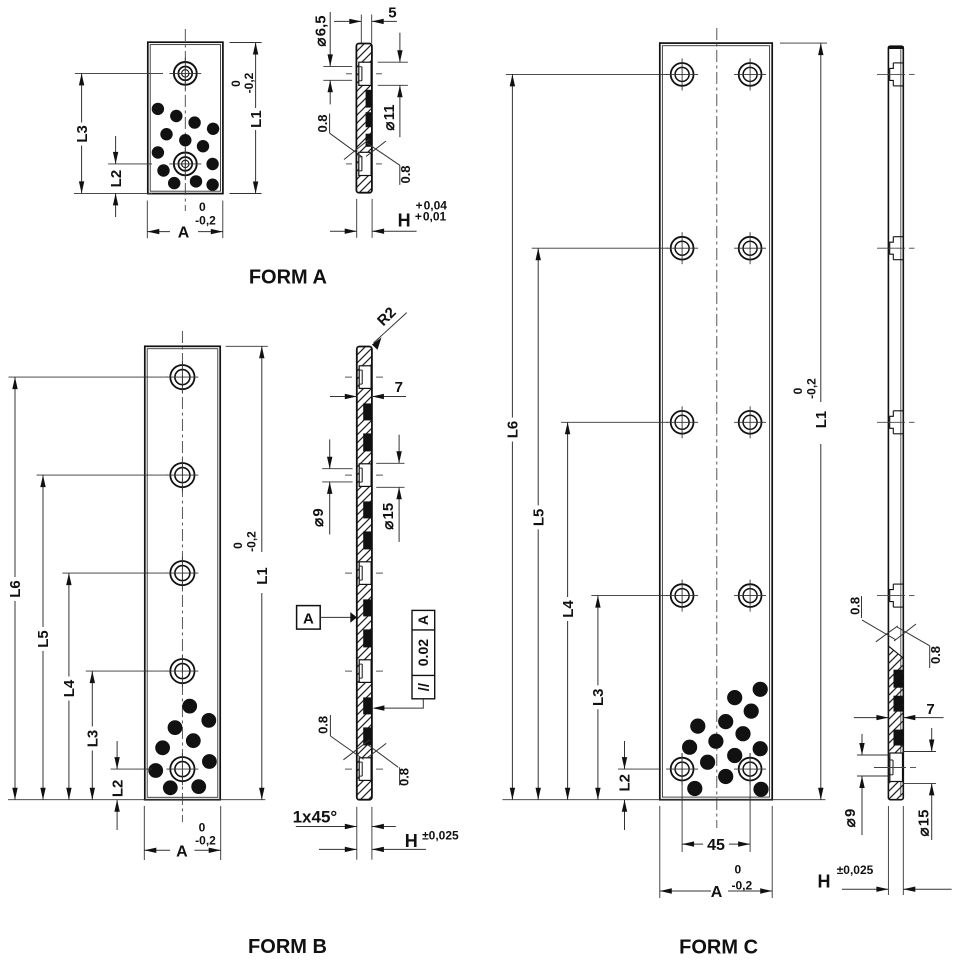 The width and height of the screenshot is (954, 964). Describe the element at coordinates (392, 13) in the screenshot. I see `svg-text: 5` at that location.